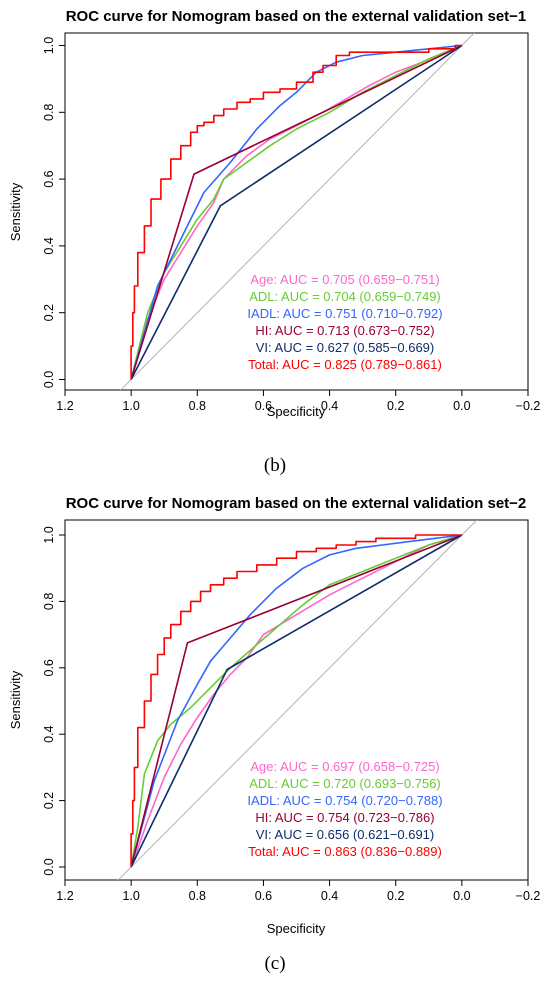 Image resolution: width=550 pixels, height=981 pixels. I want to click on legend-entry-age: Age: AUC = 0.705 (0.659−0.751), so click(344, 279).